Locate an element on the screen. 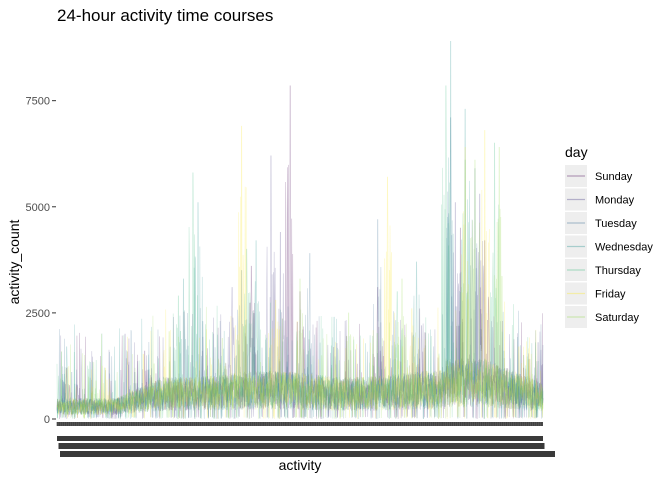 The image size is (672, 480). legend-item-saturday: Saturday is located at coordinates (602, 317).